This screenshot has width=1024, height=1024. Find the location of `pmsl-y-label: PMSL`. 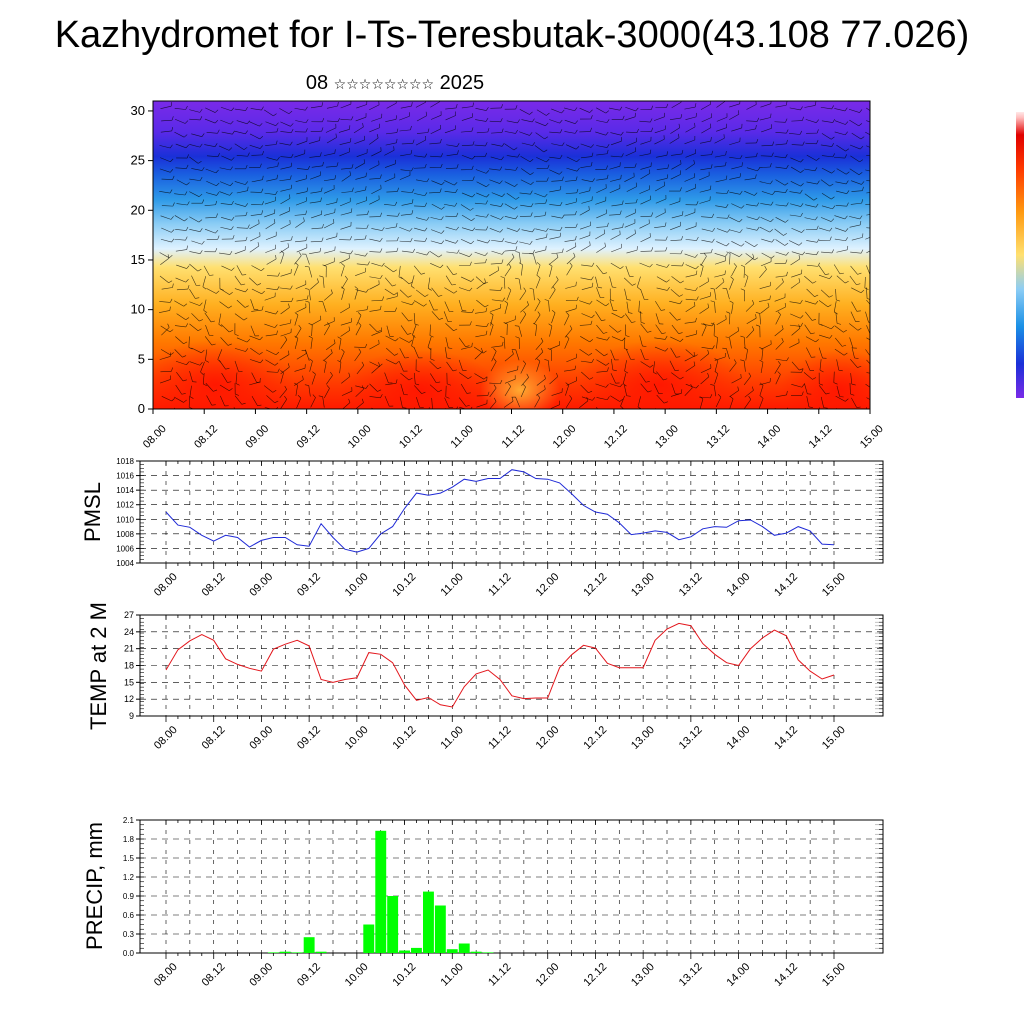

pmsl-y-label: PMSL is located at coordinates (92, 512).